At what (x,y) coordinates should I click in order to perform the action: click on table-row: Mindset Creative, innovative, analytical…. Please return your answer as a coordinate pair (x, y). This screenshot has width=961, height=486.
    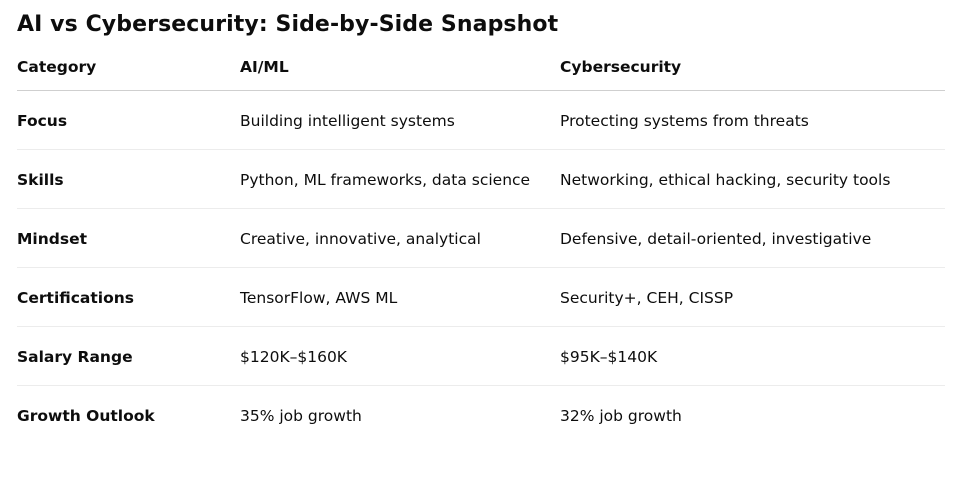
    Looking at the image, I should click on (481, 238).